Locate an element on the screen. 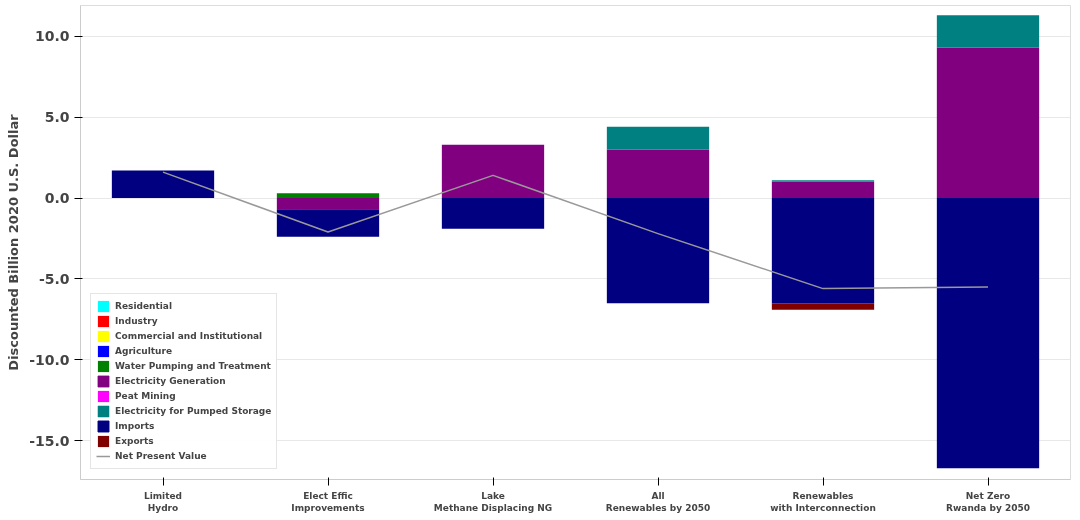  y-tick-label: 10.0 is located at coordinates (52, 36).